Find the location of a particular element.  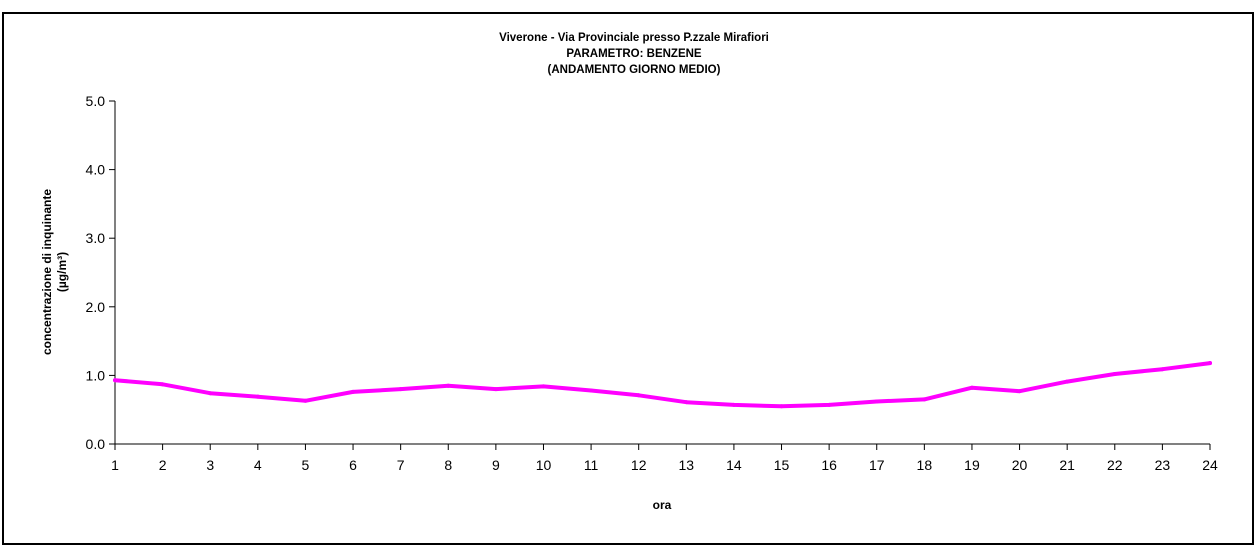

x-tick-label: 5 is located at coordinates (306, 465).